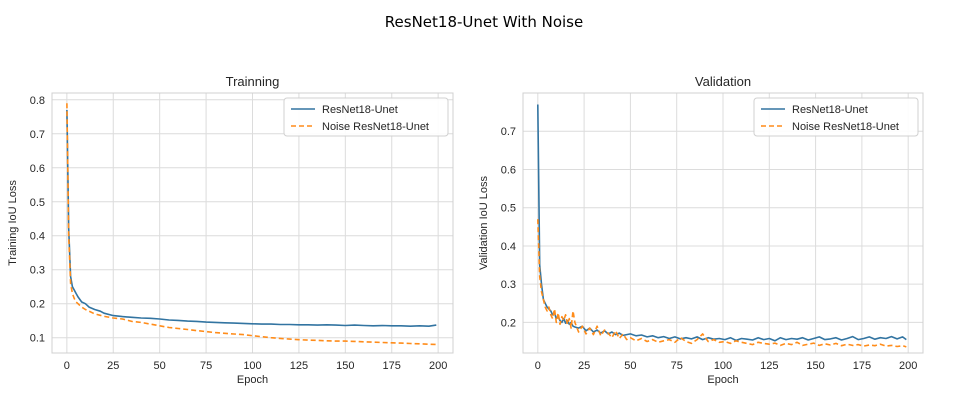  I want to click on training-x-axis-label: Epoch, so click(252, 380).